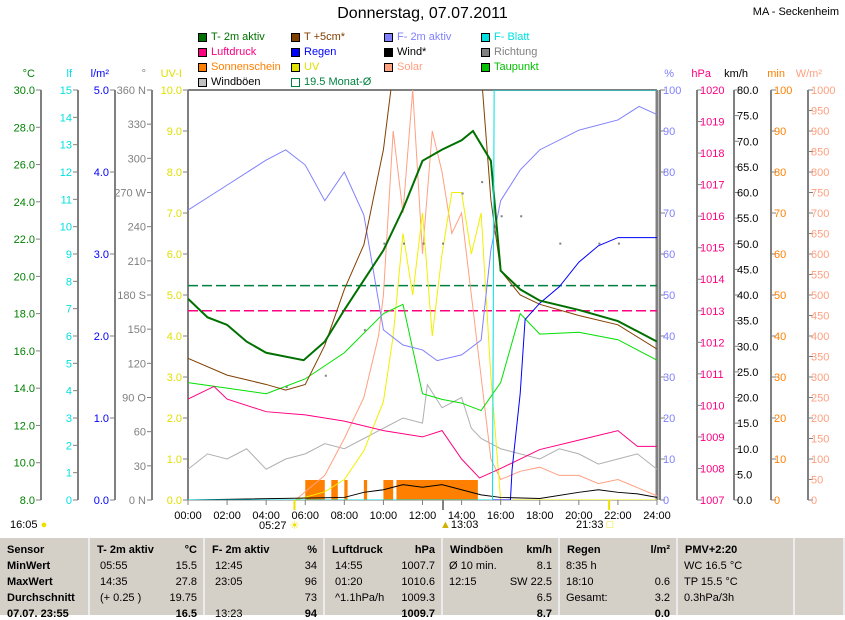 This screenshot has width=845, height=620. Describe the element at coordinates (236, 82) in the screenshot. I see `legend-label: Windböen` at that location.